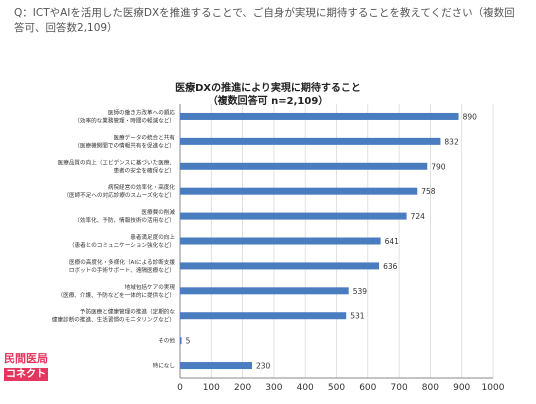 This screenshot has height=404, width=536. I want to click on data-label: 890, so click(470, 116).